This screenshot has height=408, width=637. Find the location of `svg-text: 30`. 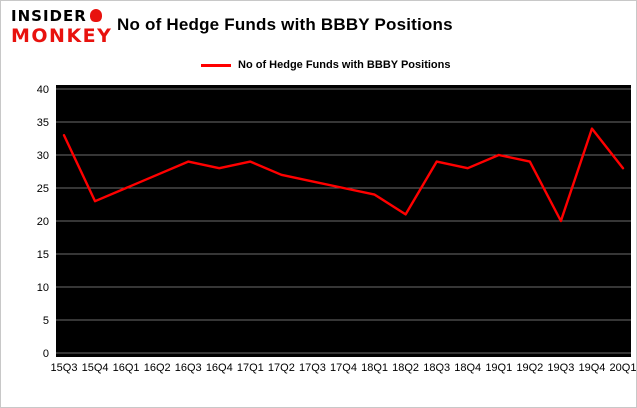

svg-text: 30 is located at coordinates (43, 156).